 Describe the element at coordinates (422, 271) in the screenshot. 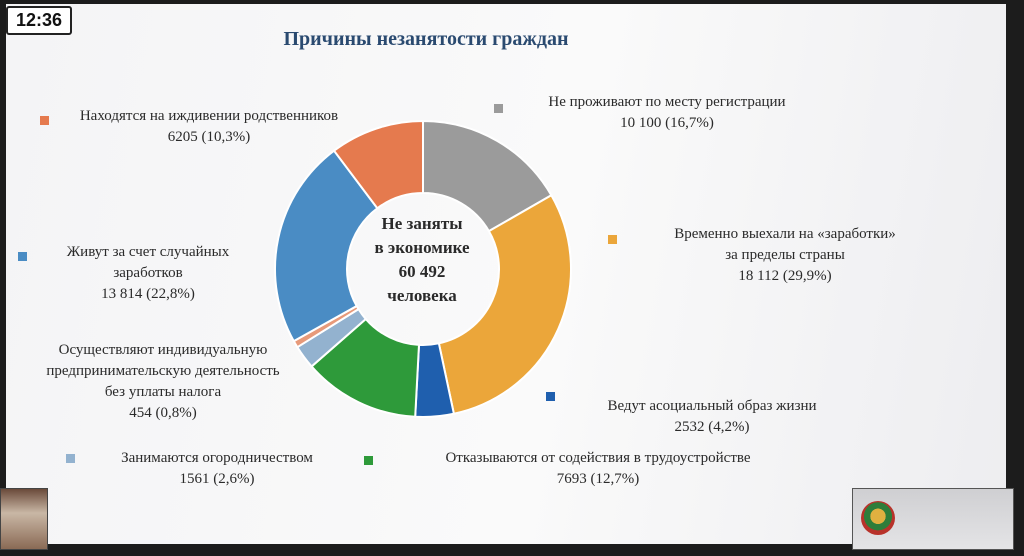

I see `center-line-3: 60 492` at that location.